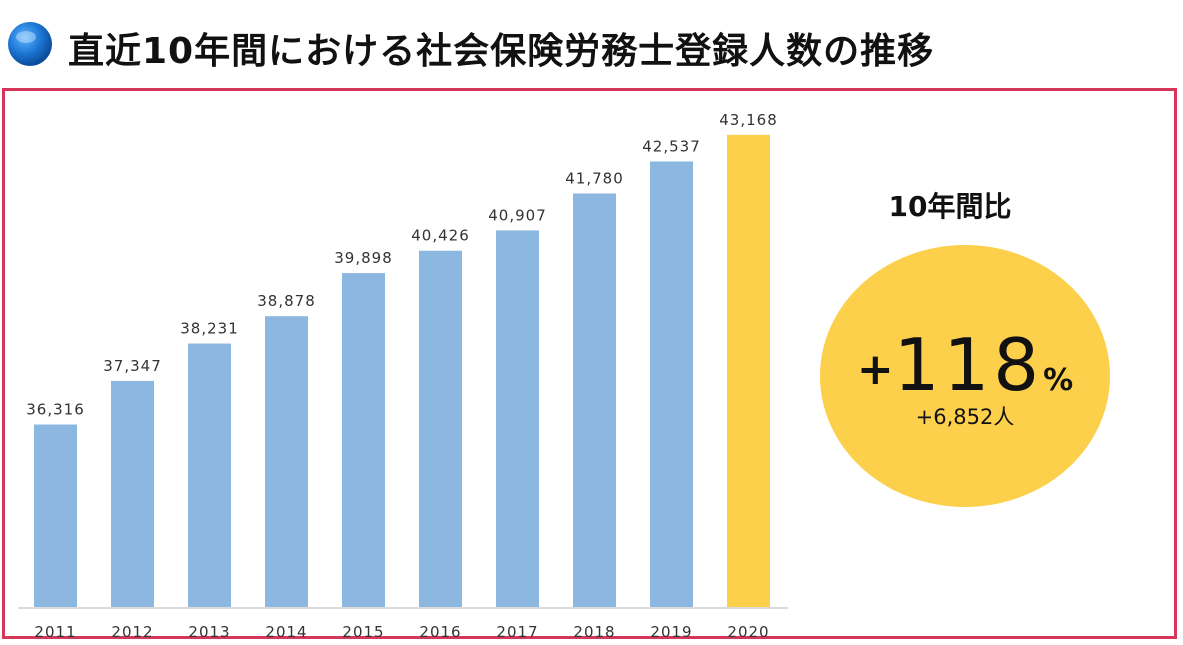 This screenshot has width=1183, height=645. I want to click on page-title: 直近10年間における社会保険労務士登録人数の推移, so click(501, 51).